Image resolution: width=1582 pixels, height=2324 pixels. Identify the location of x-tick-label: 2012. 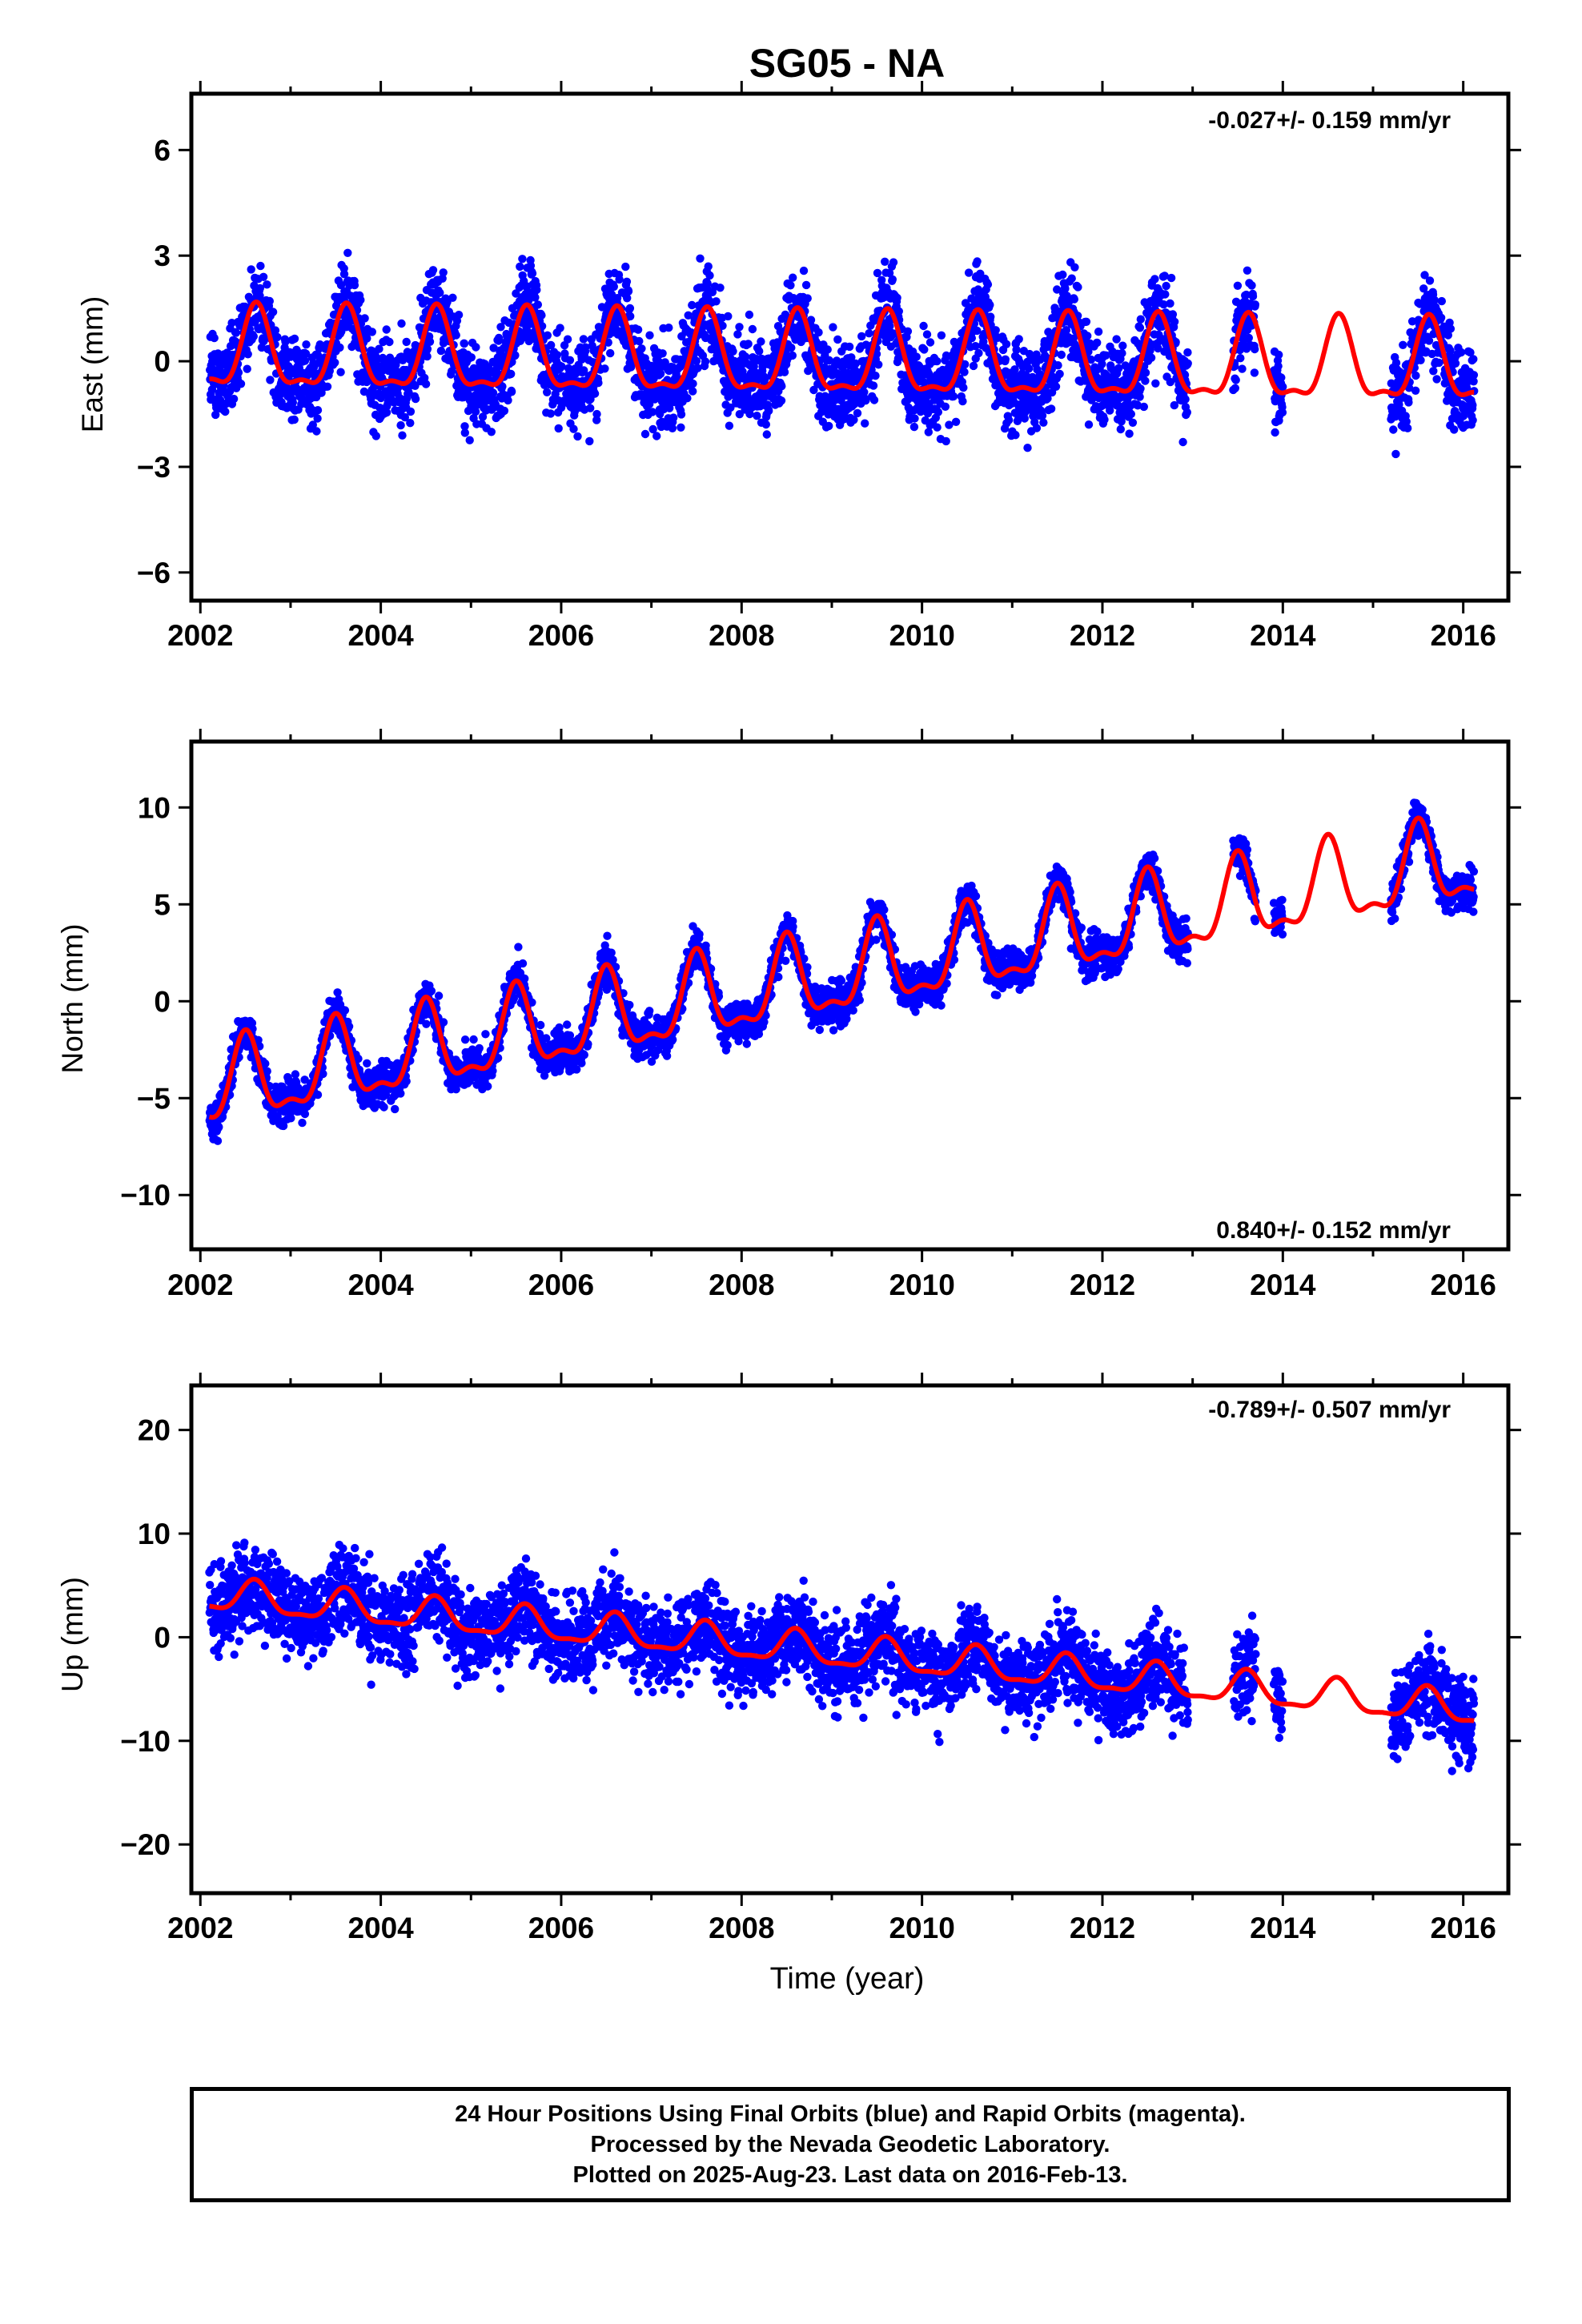
(1102, 635).